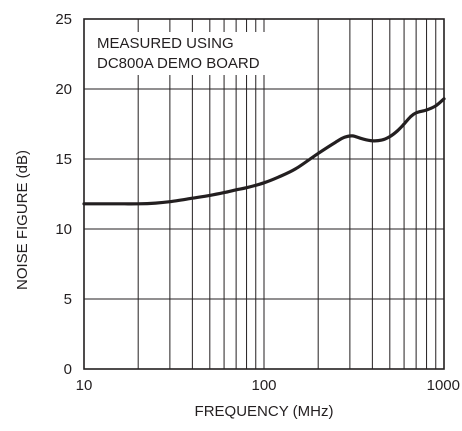  I want to click on y-axis-label: NOISE FIGURE (dB), so click(22, 220).